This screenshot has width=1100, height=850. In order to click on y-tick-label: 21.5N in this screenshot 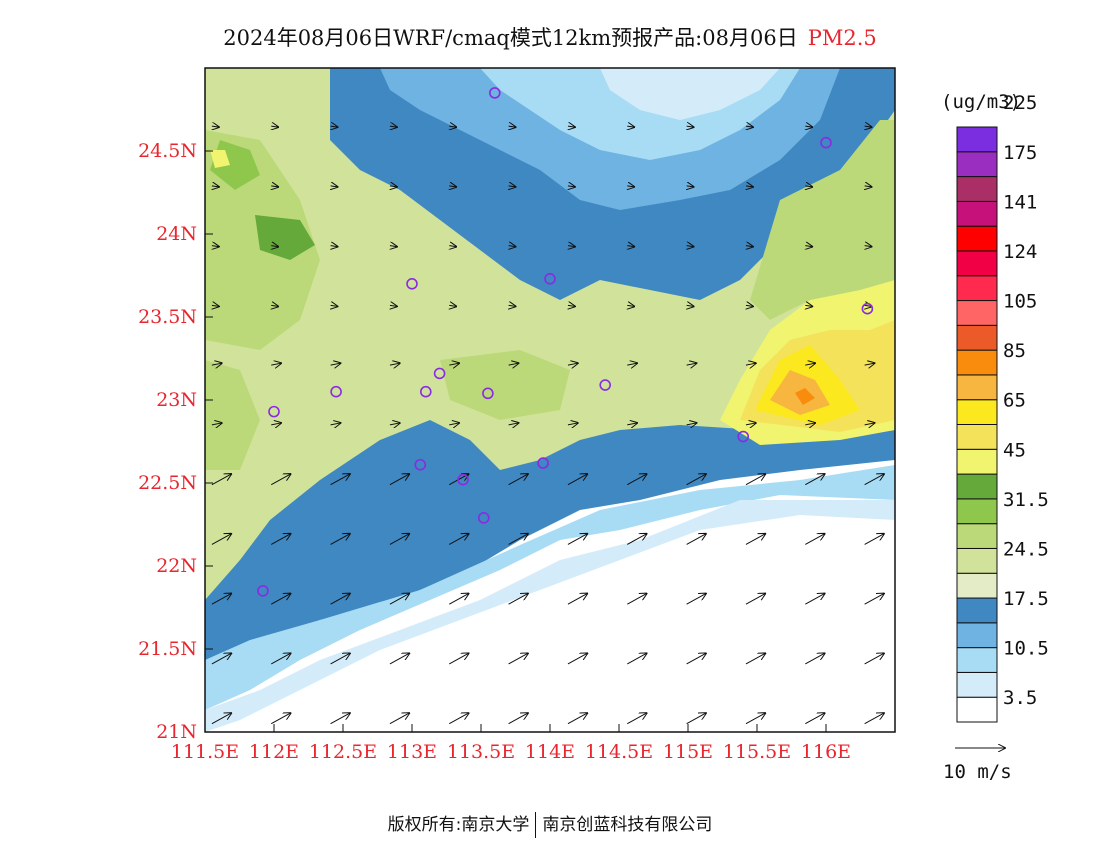, I will do `click(167, 649)`.